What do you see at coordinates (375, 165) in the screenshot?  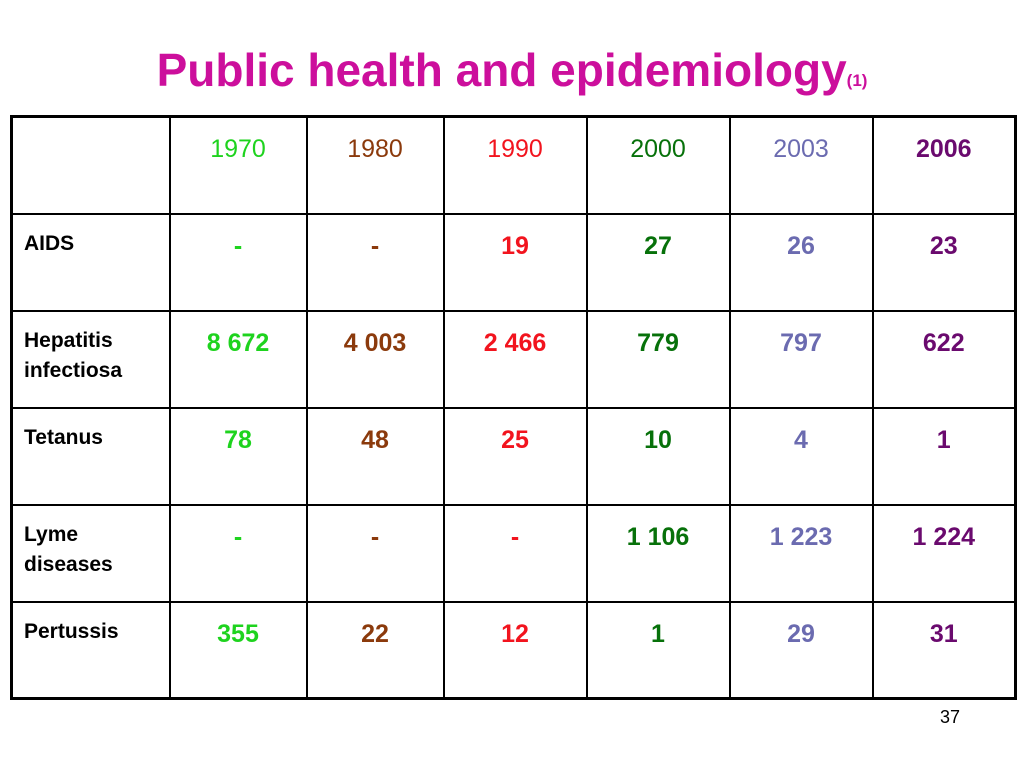 I see `year-header-1980: 1980` at bounding box center [375, 165].